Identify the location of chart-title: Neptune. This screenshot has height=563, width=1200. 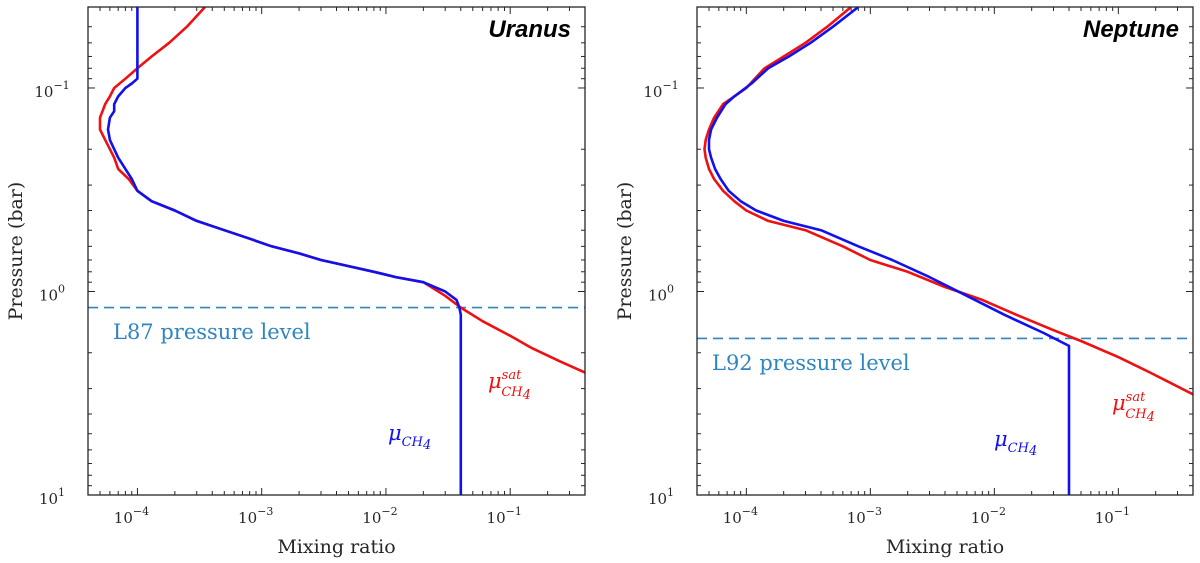
(1131, 29).